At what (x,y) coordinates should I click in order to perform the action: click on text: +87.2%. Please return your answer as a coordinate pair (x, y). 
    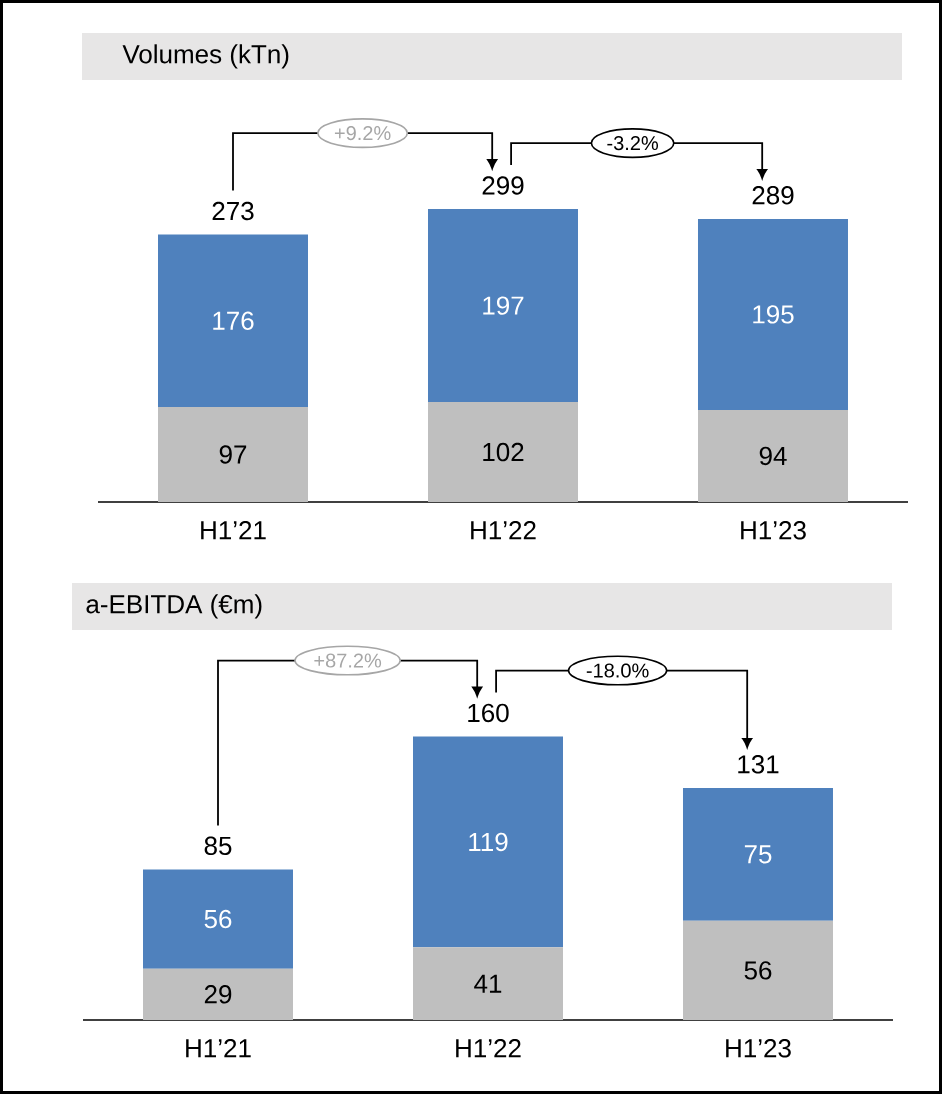
    Looking at the image, I should click on (348, 660).